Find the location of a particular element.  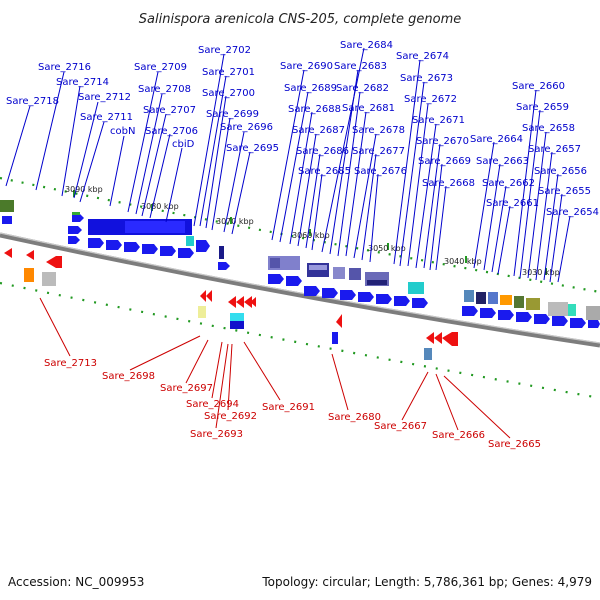

gene-label: Sare_2708 is located at coordinates (164, 89).